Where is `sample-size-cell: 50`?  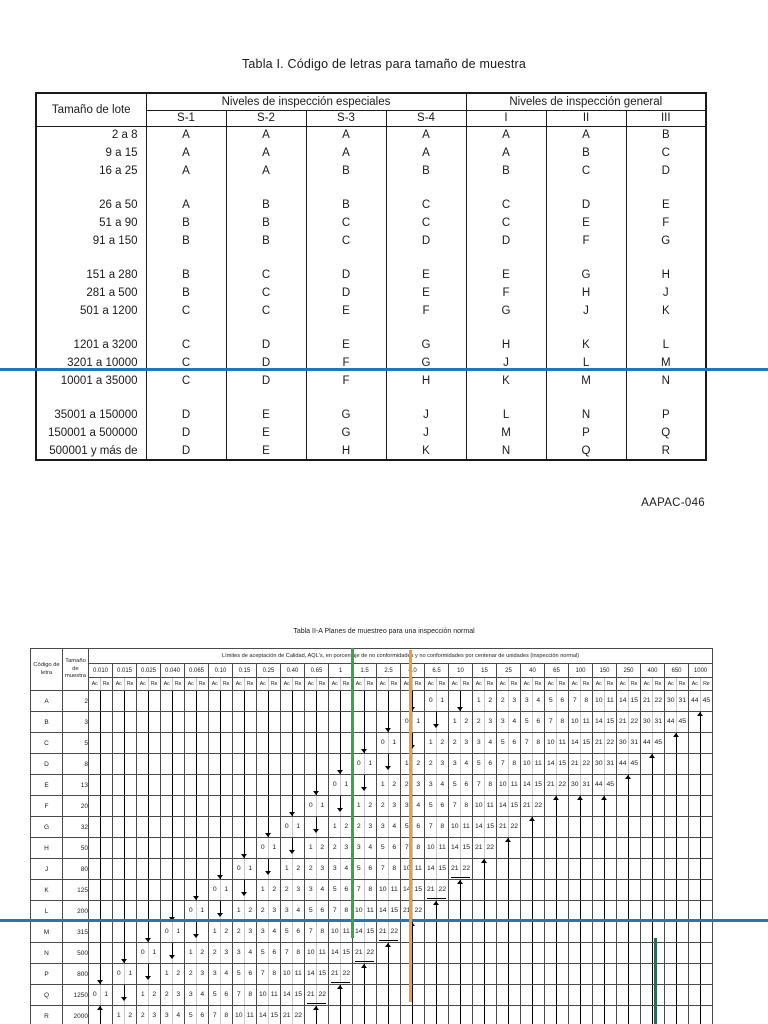
sample-size-cell: 50 is located at coordinates (75, 848).